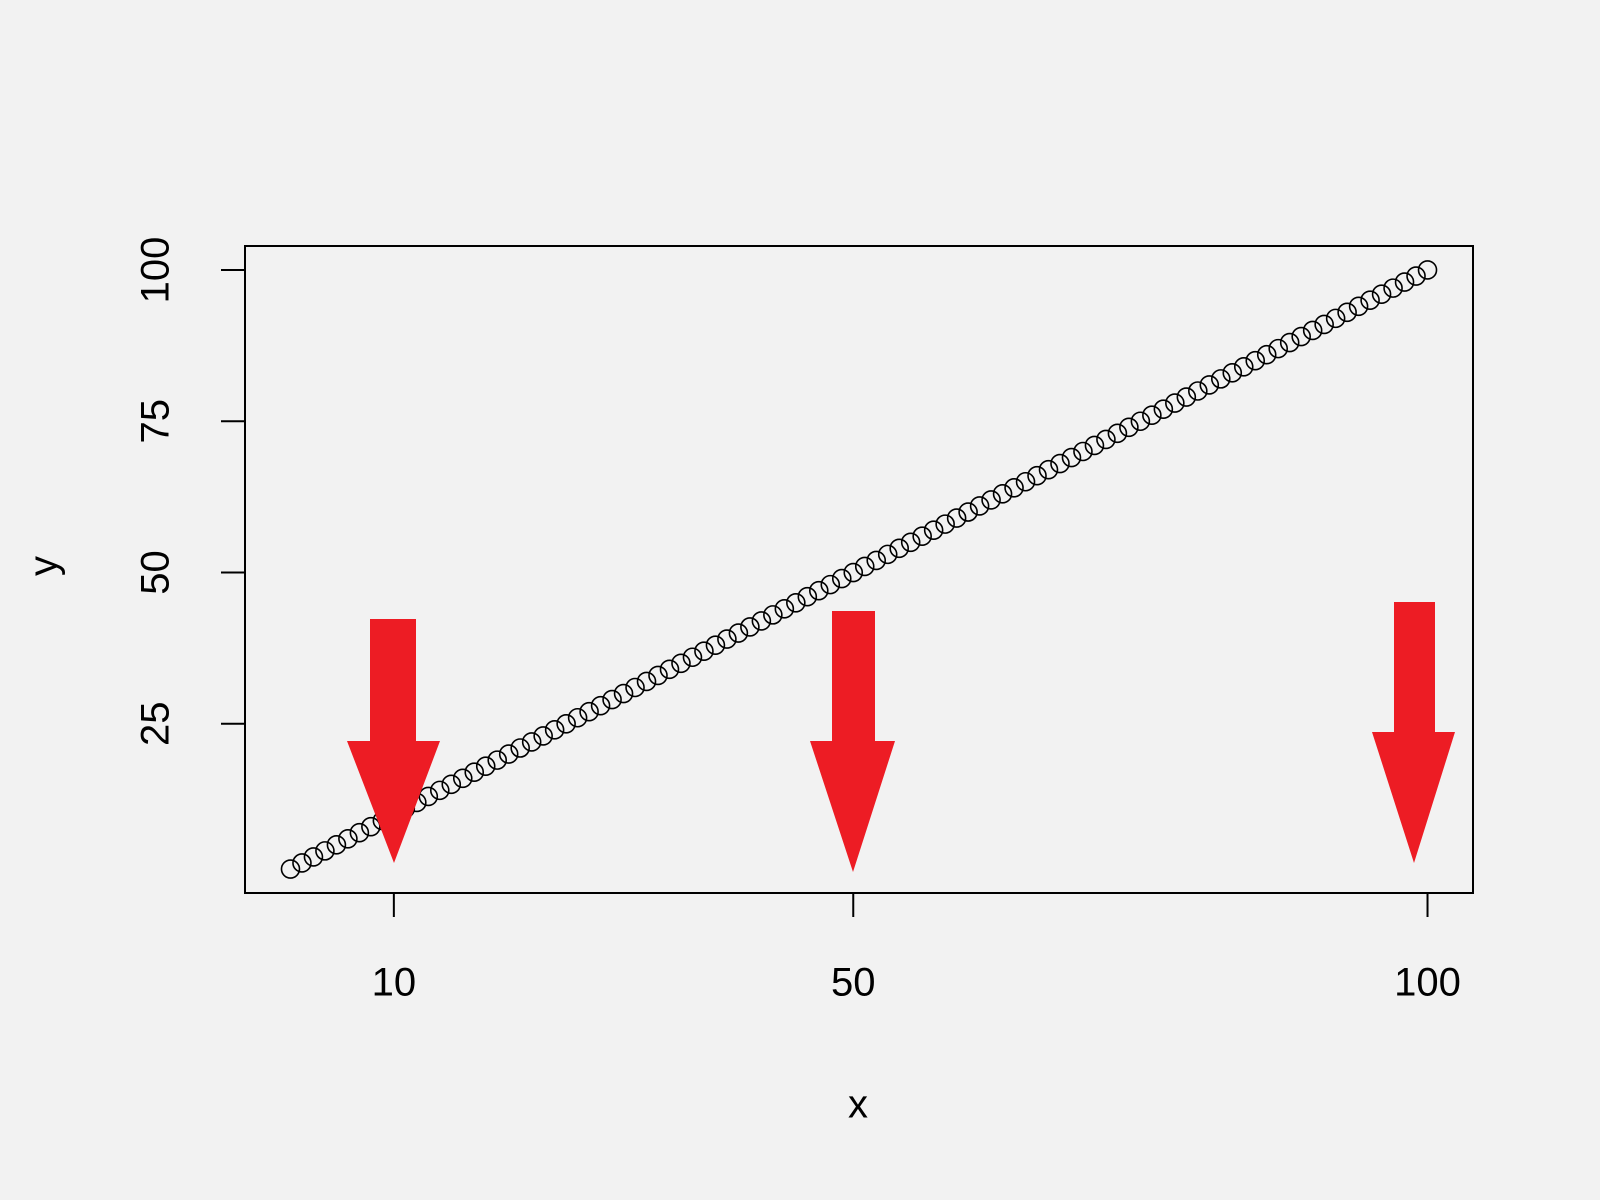  What do you see at coordinates (156, 724) in the screenshot?
I see `y-tick-label: 25` at bounding box center [156, 724].